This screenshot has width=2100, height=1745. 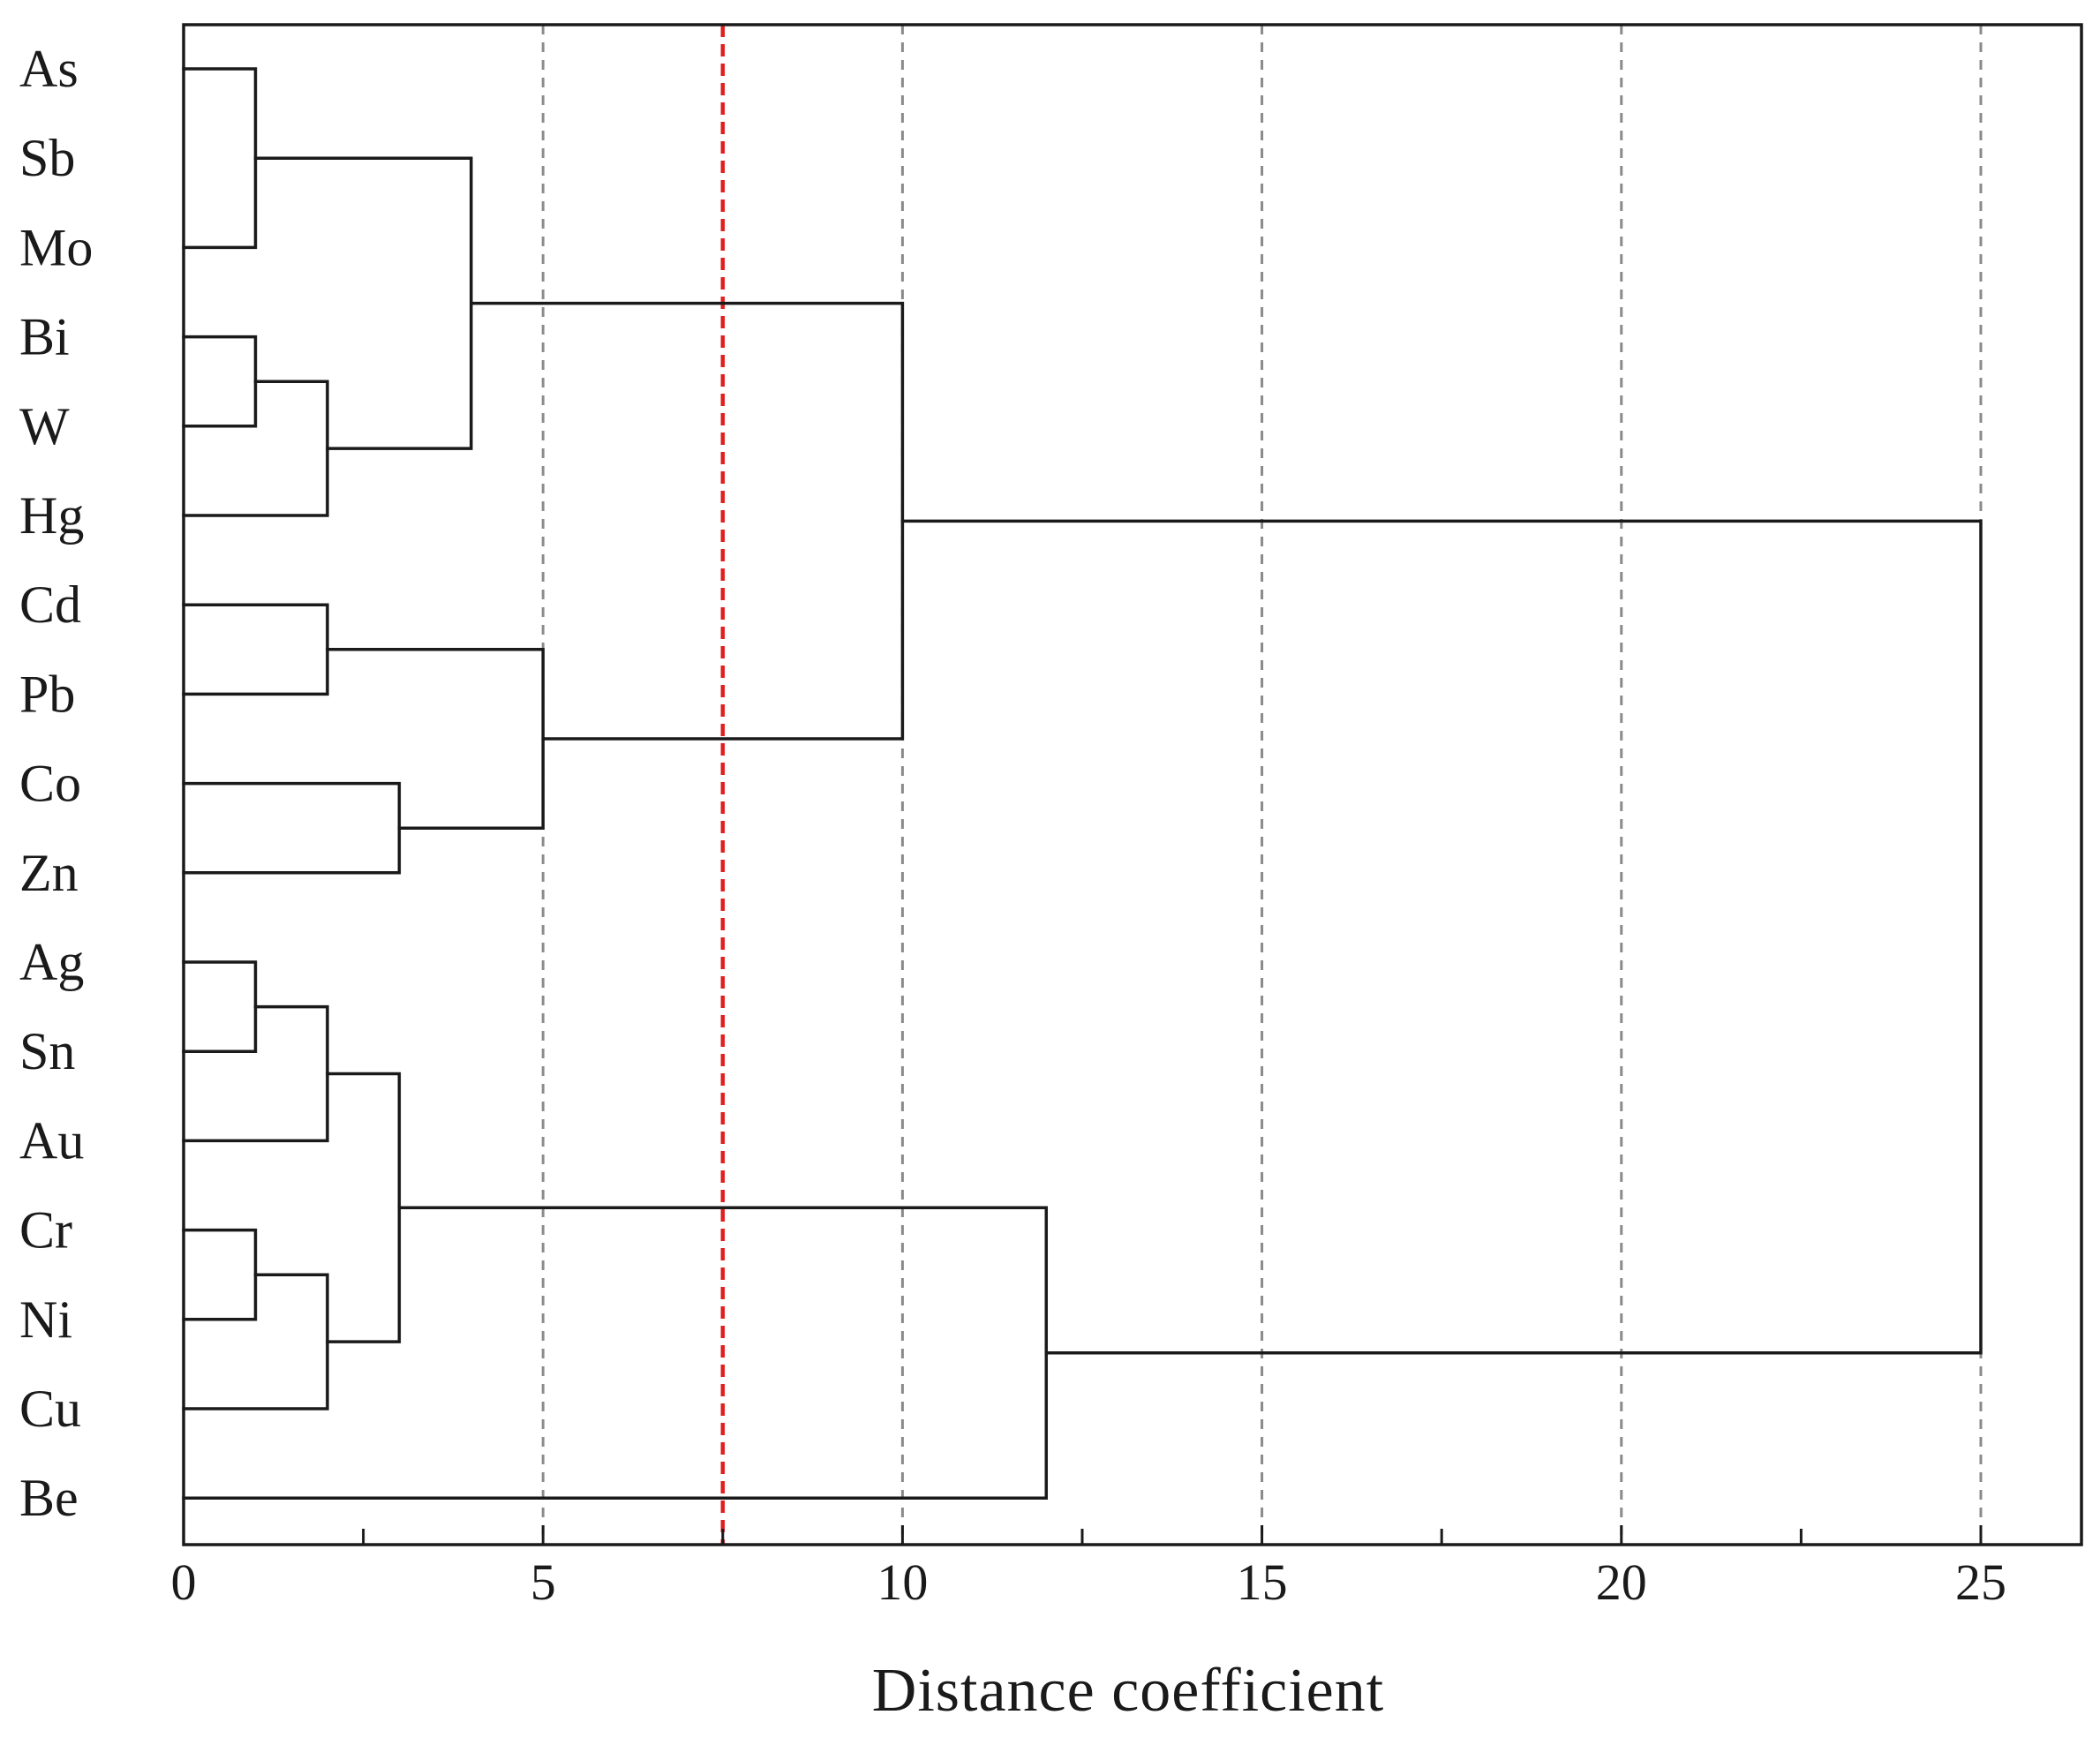 What do you see at coordinates (1088, 1568) in the screenshot?
I see `x-axis-ticks: 0 5 10 15 20 25` at bounding box center [1088, 1568].